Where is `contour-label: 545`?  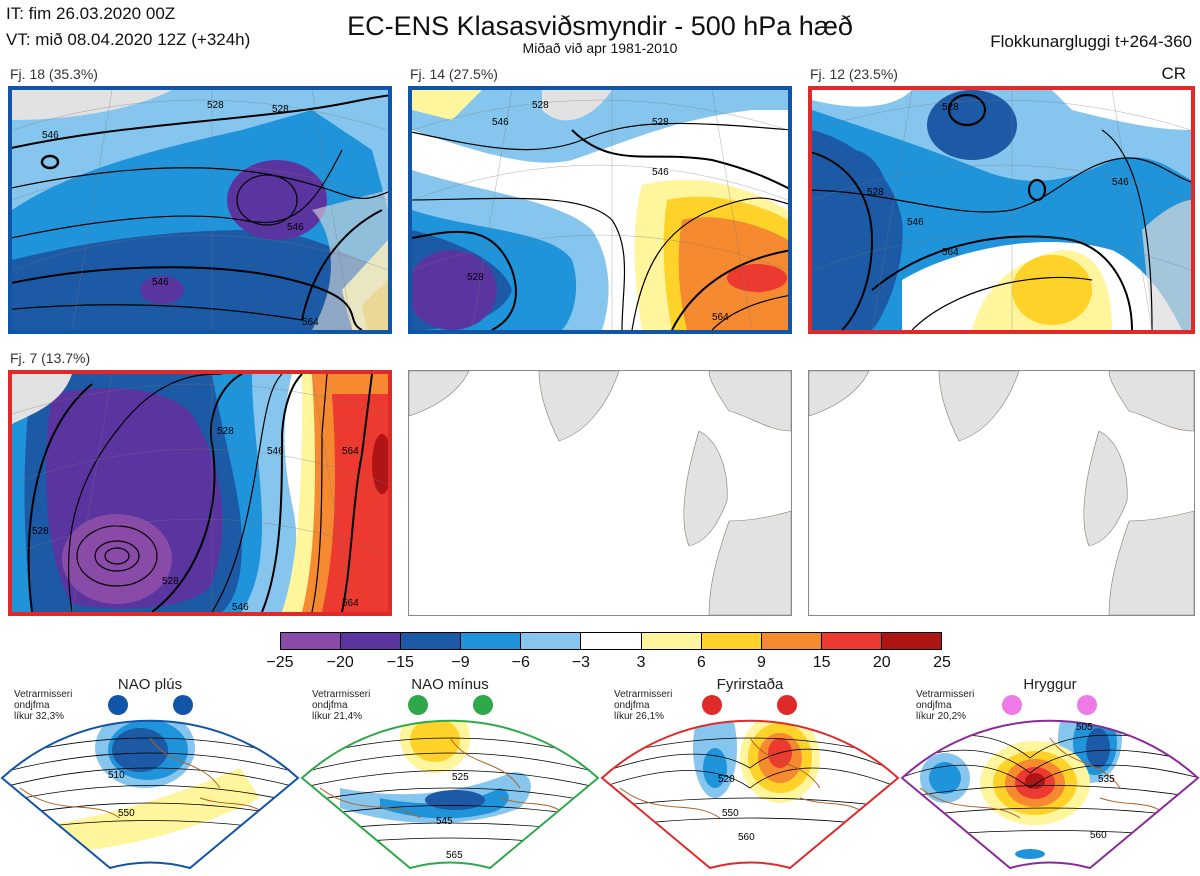 contour-label: 545 is located at coordinates (444, 821).